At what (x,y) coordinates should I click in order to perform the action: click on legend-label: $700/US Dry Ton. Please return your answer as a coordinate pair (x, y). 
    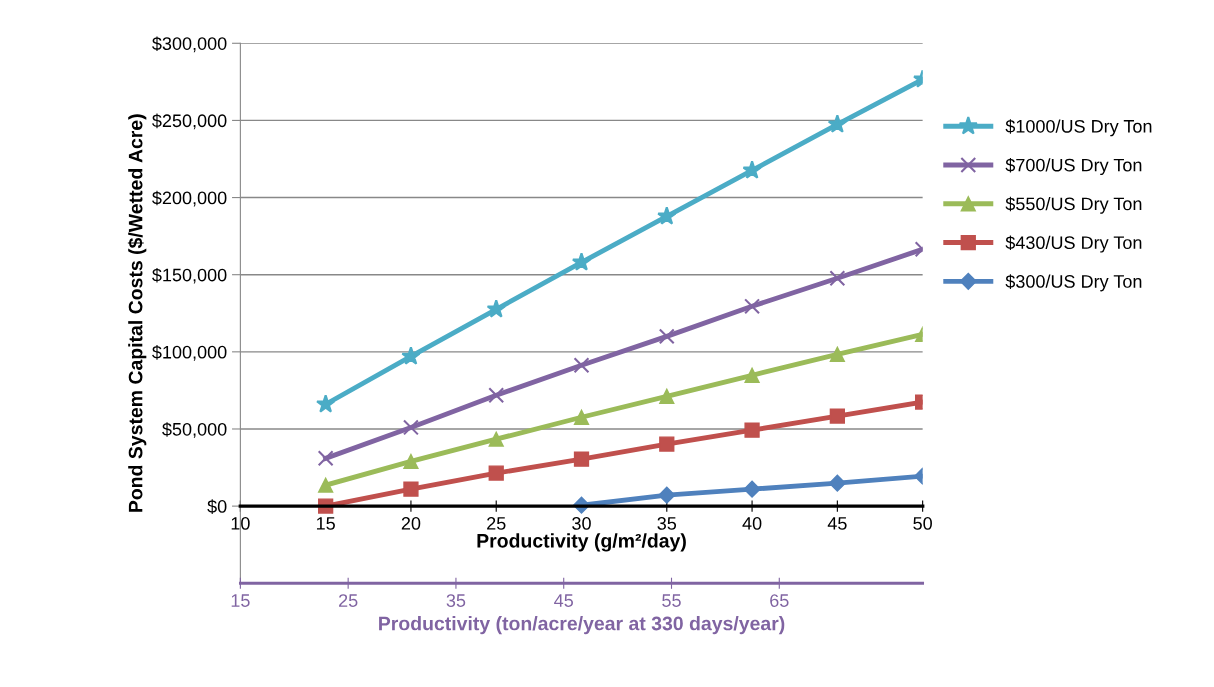
    Looking at the image, I should click on (1073, 166).